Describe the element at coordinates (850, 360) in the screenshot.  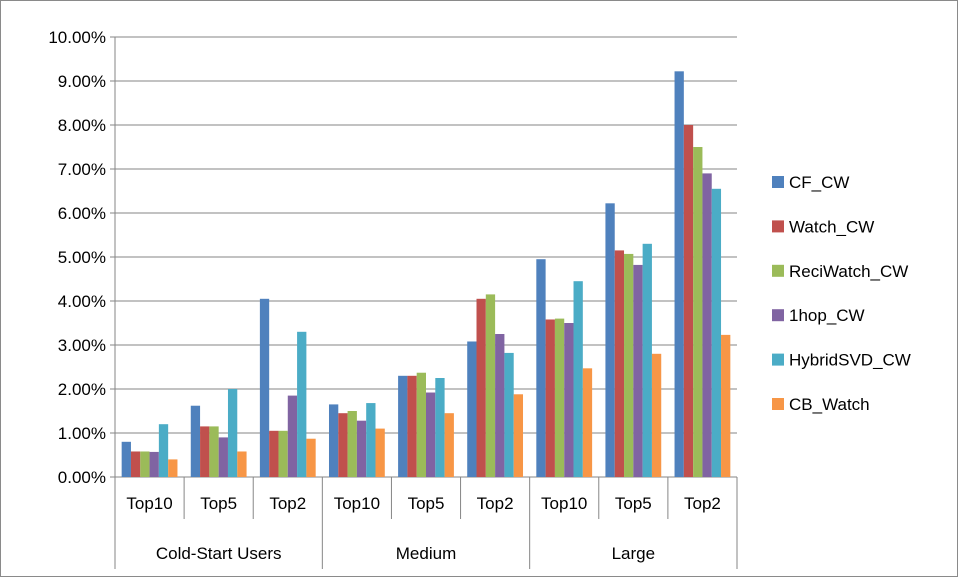
I see `legend-label: HybridSVD_CW` at that location.